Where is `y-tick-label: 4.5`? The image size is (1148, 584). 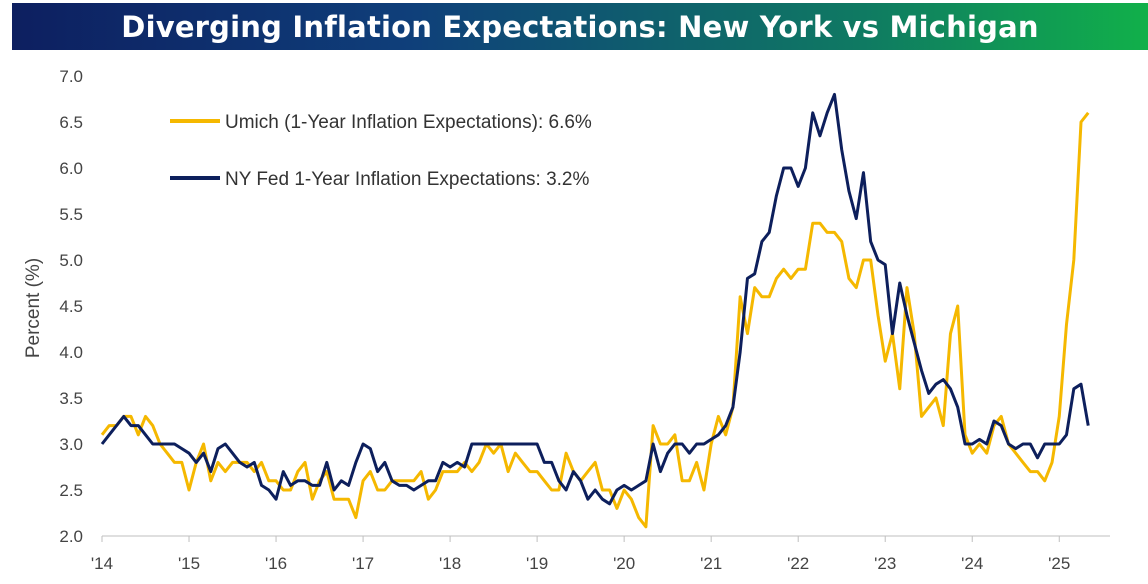 y-tick-label: 4.5 is located at coordinates (71, 306).